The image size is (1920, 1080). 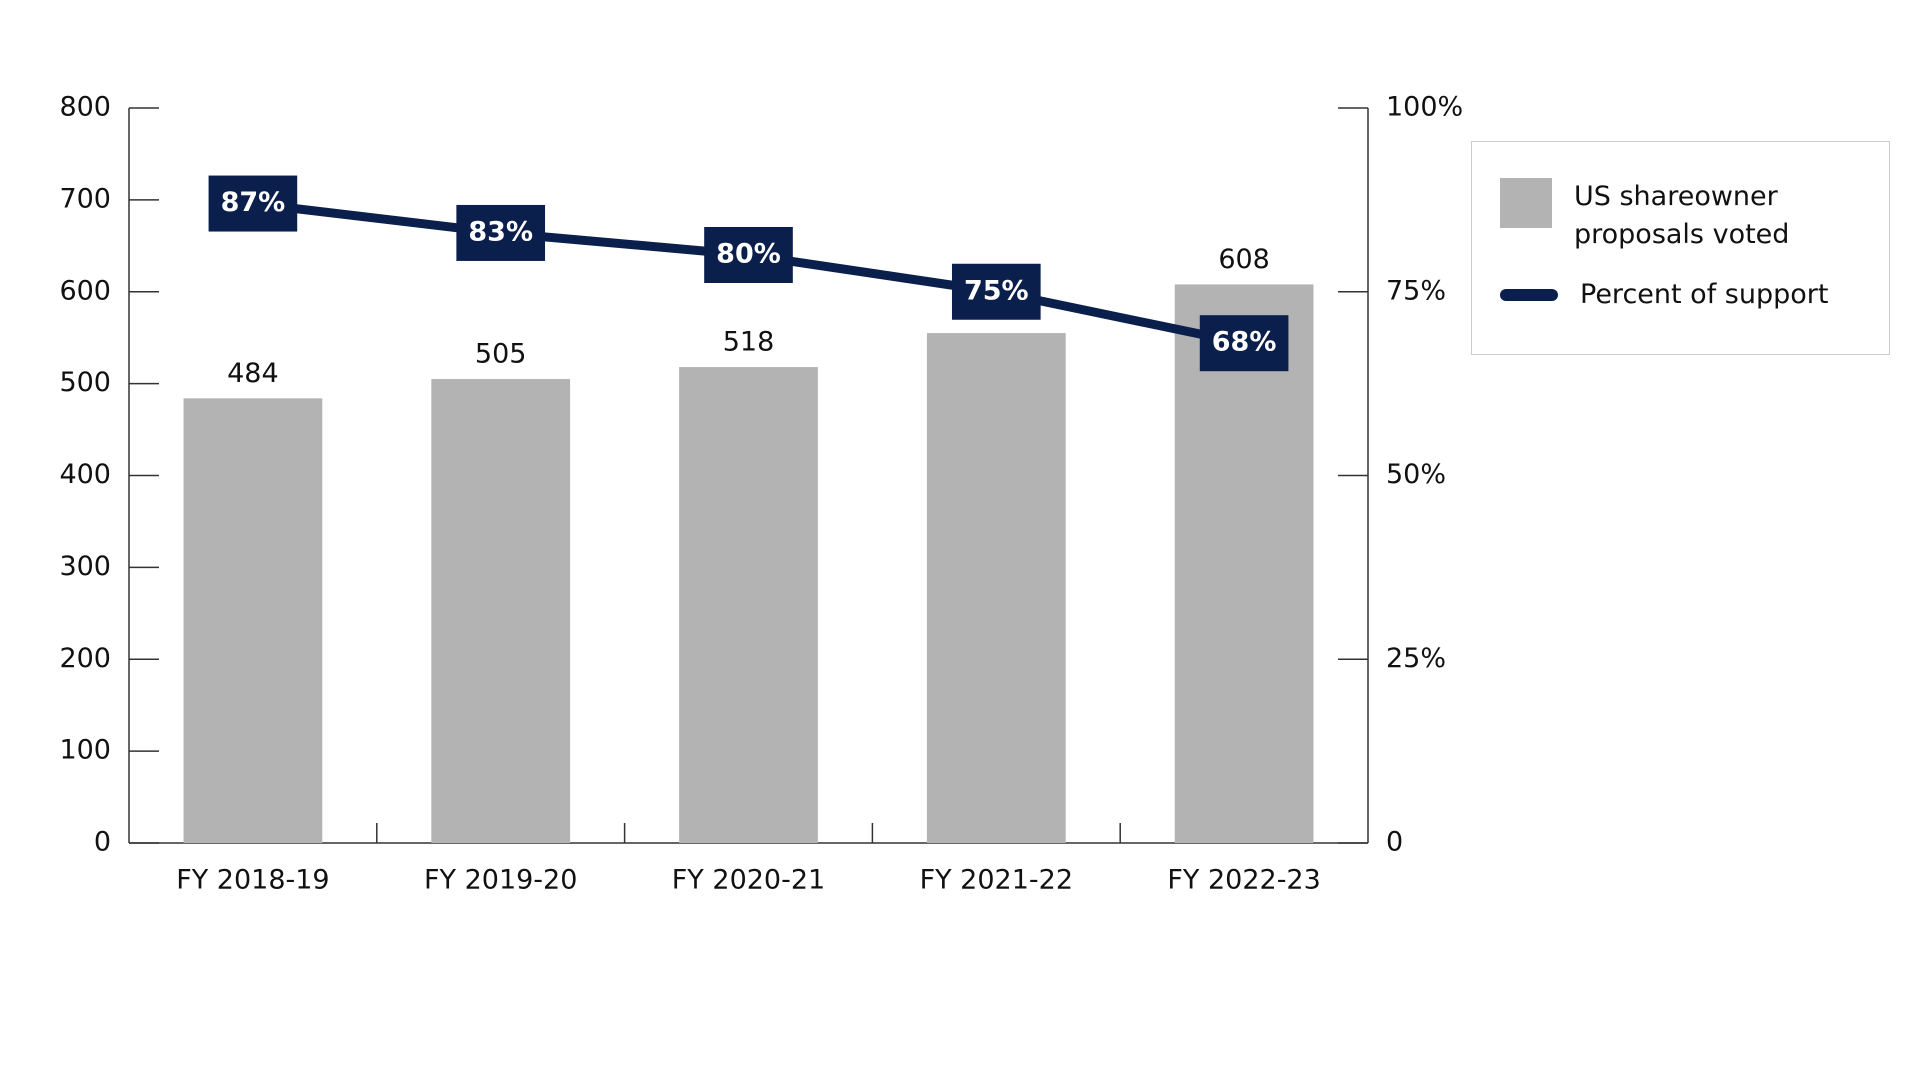 What do you see at coordinates (1416, 658) in the screenshot?
I see `y2-tick-label: 25%` at bounding box center [1416, 658].